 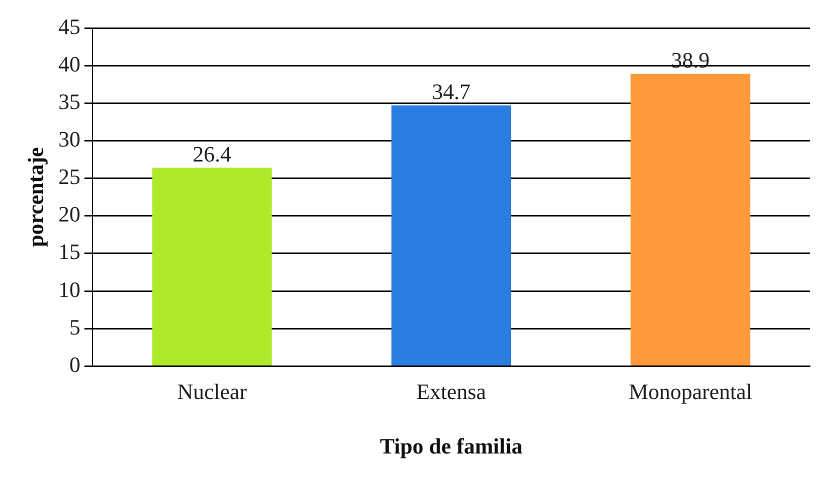 I want to click on data-label: 34.7, so click(x=451, y=91).